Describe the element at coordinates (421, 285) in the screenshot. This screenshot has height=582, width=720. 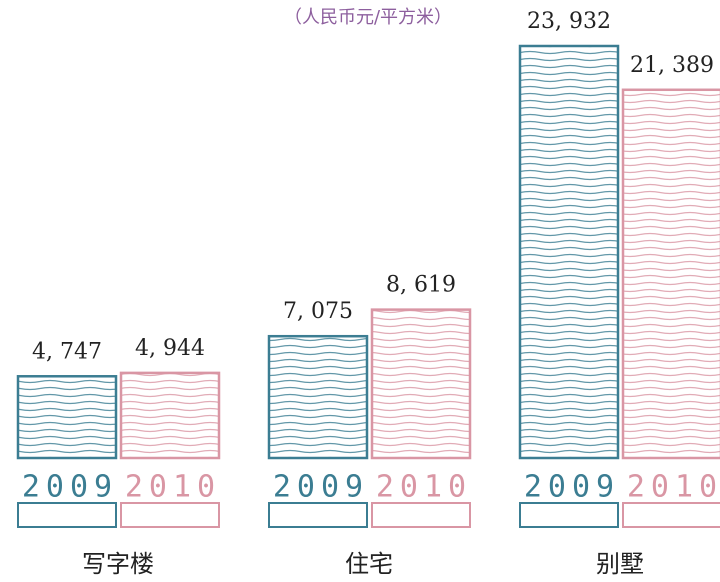
I see `value-label: 8, 619` at that location.